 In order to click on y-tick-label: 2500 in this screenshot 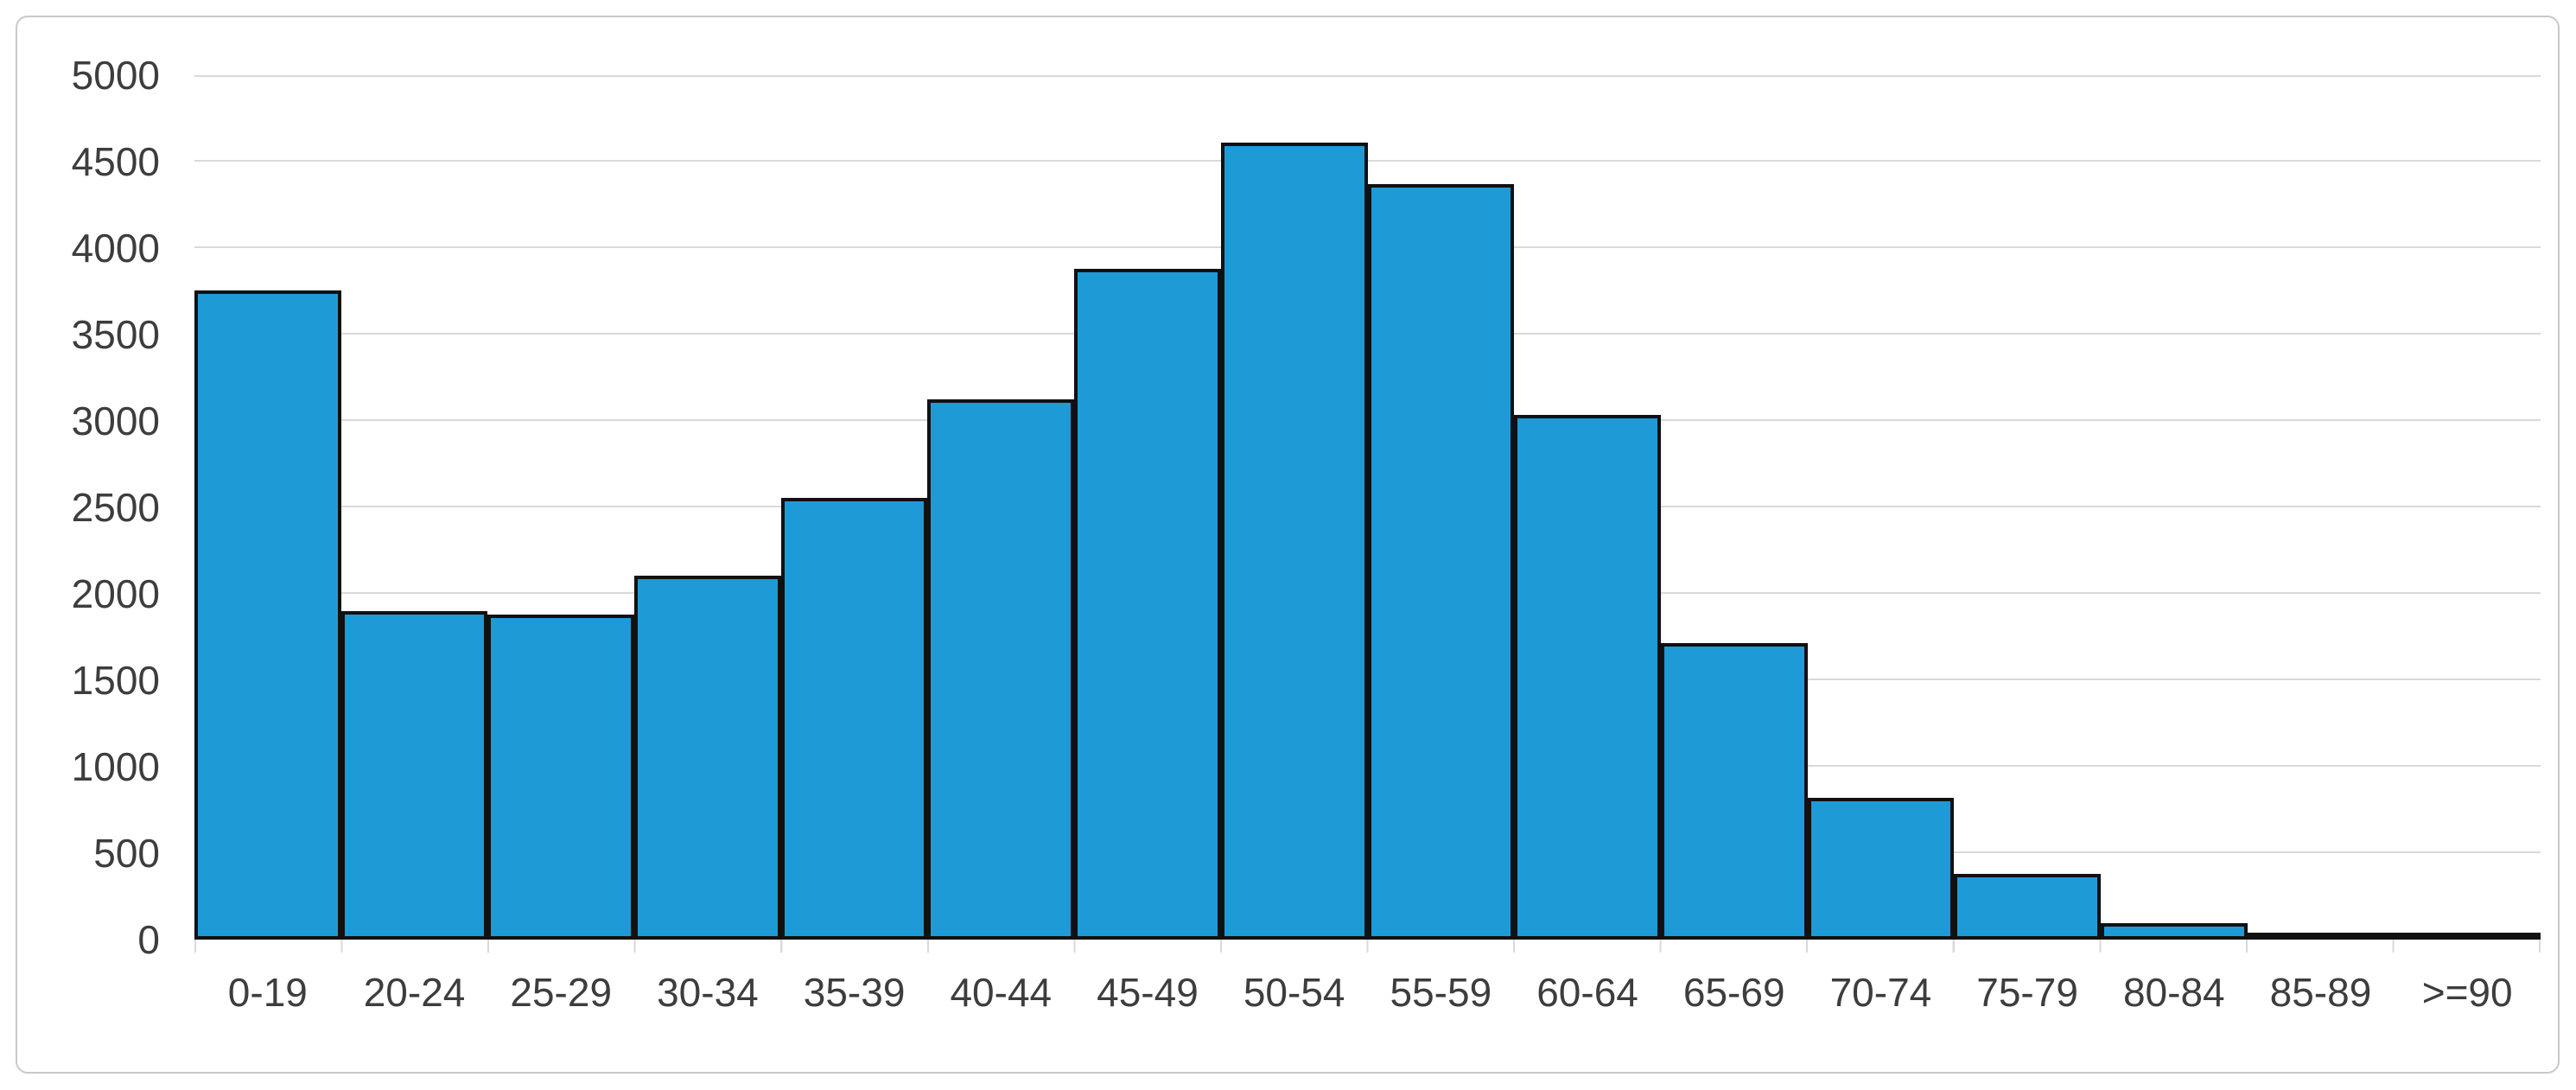, I will do `click(115, 507)`.